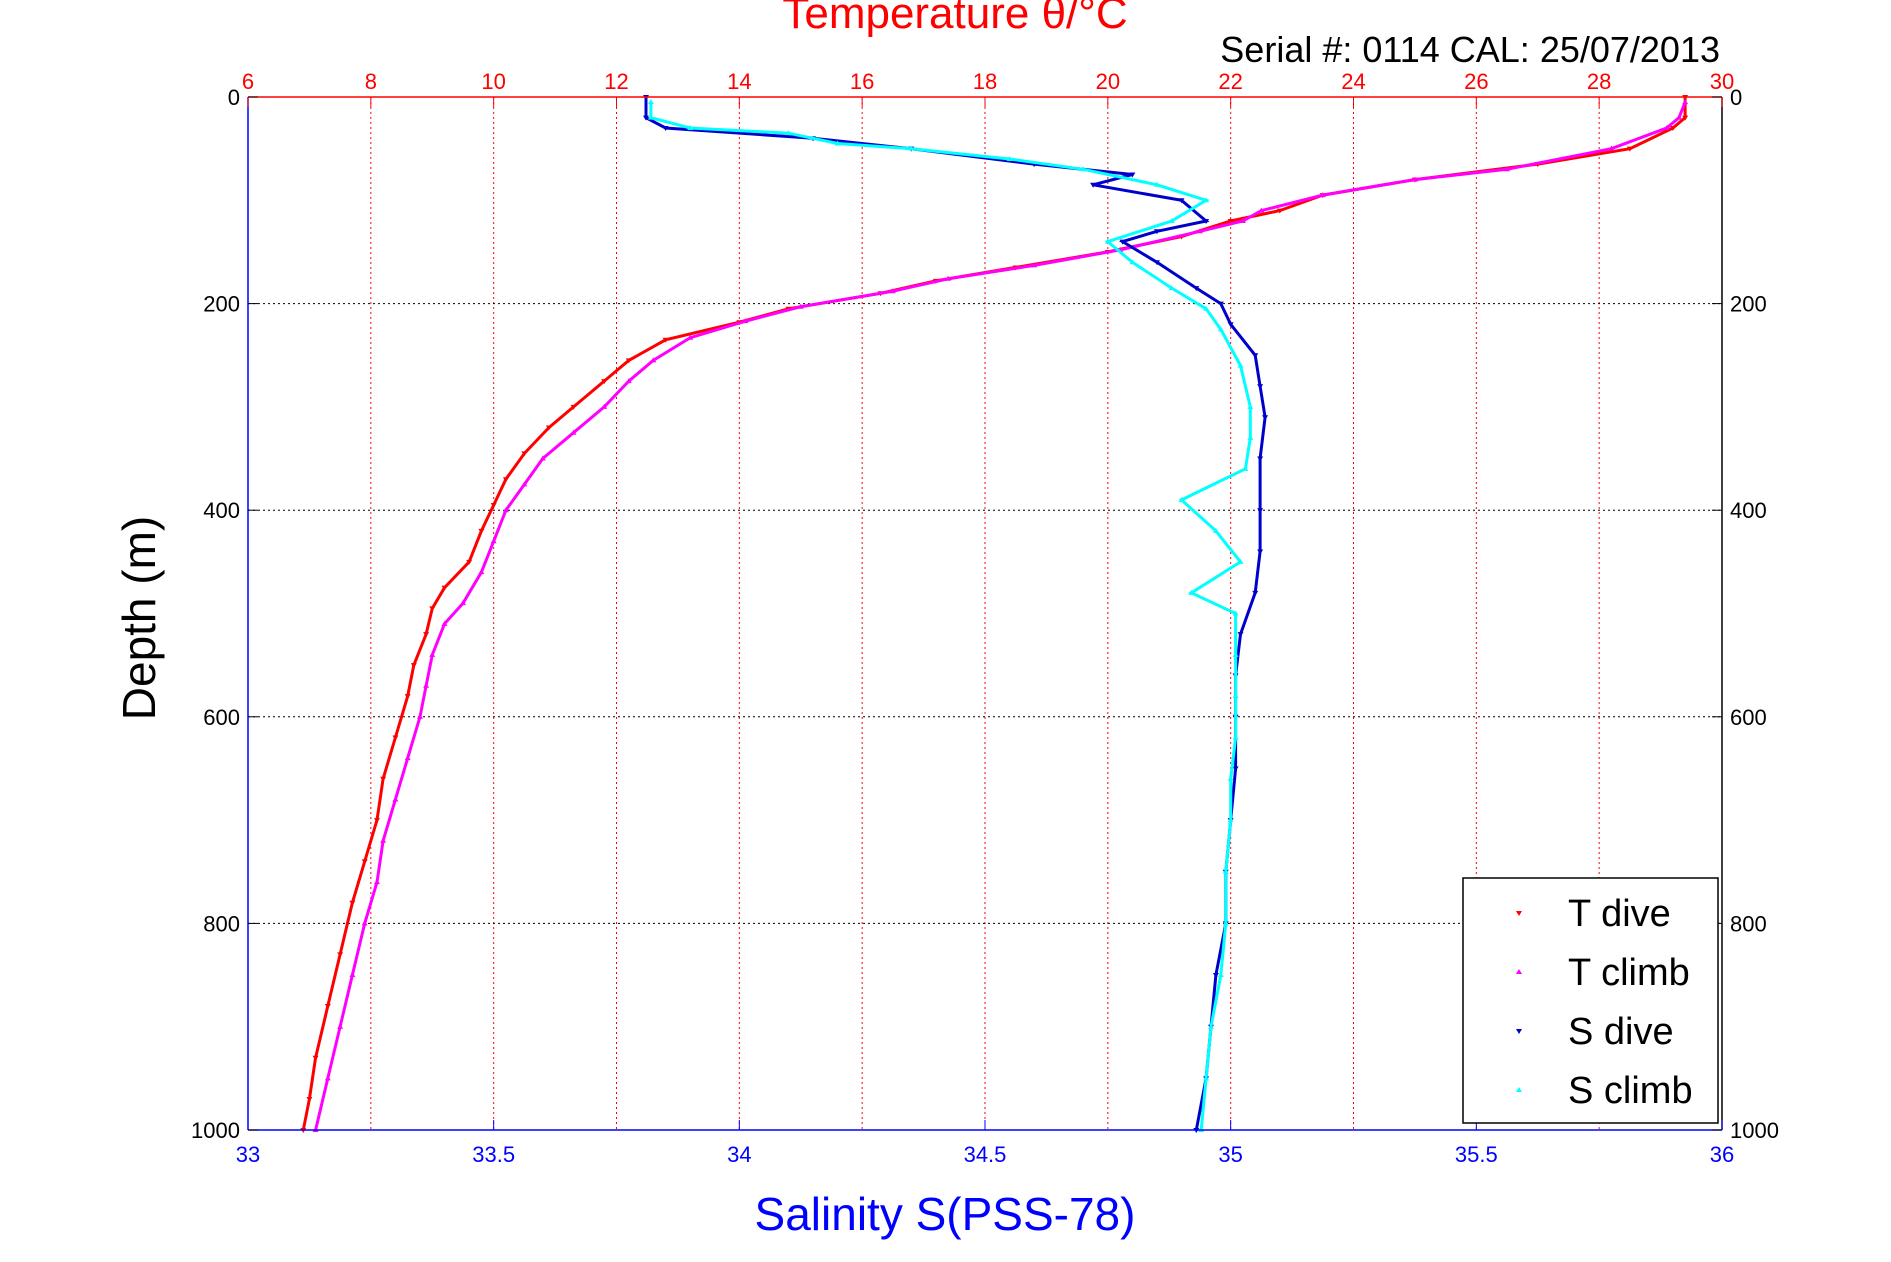  What do you see at coordinates (1230, 81) in the screenshot?
I see `temperature-tick-label: 22` at bounding box center [1230, 81].